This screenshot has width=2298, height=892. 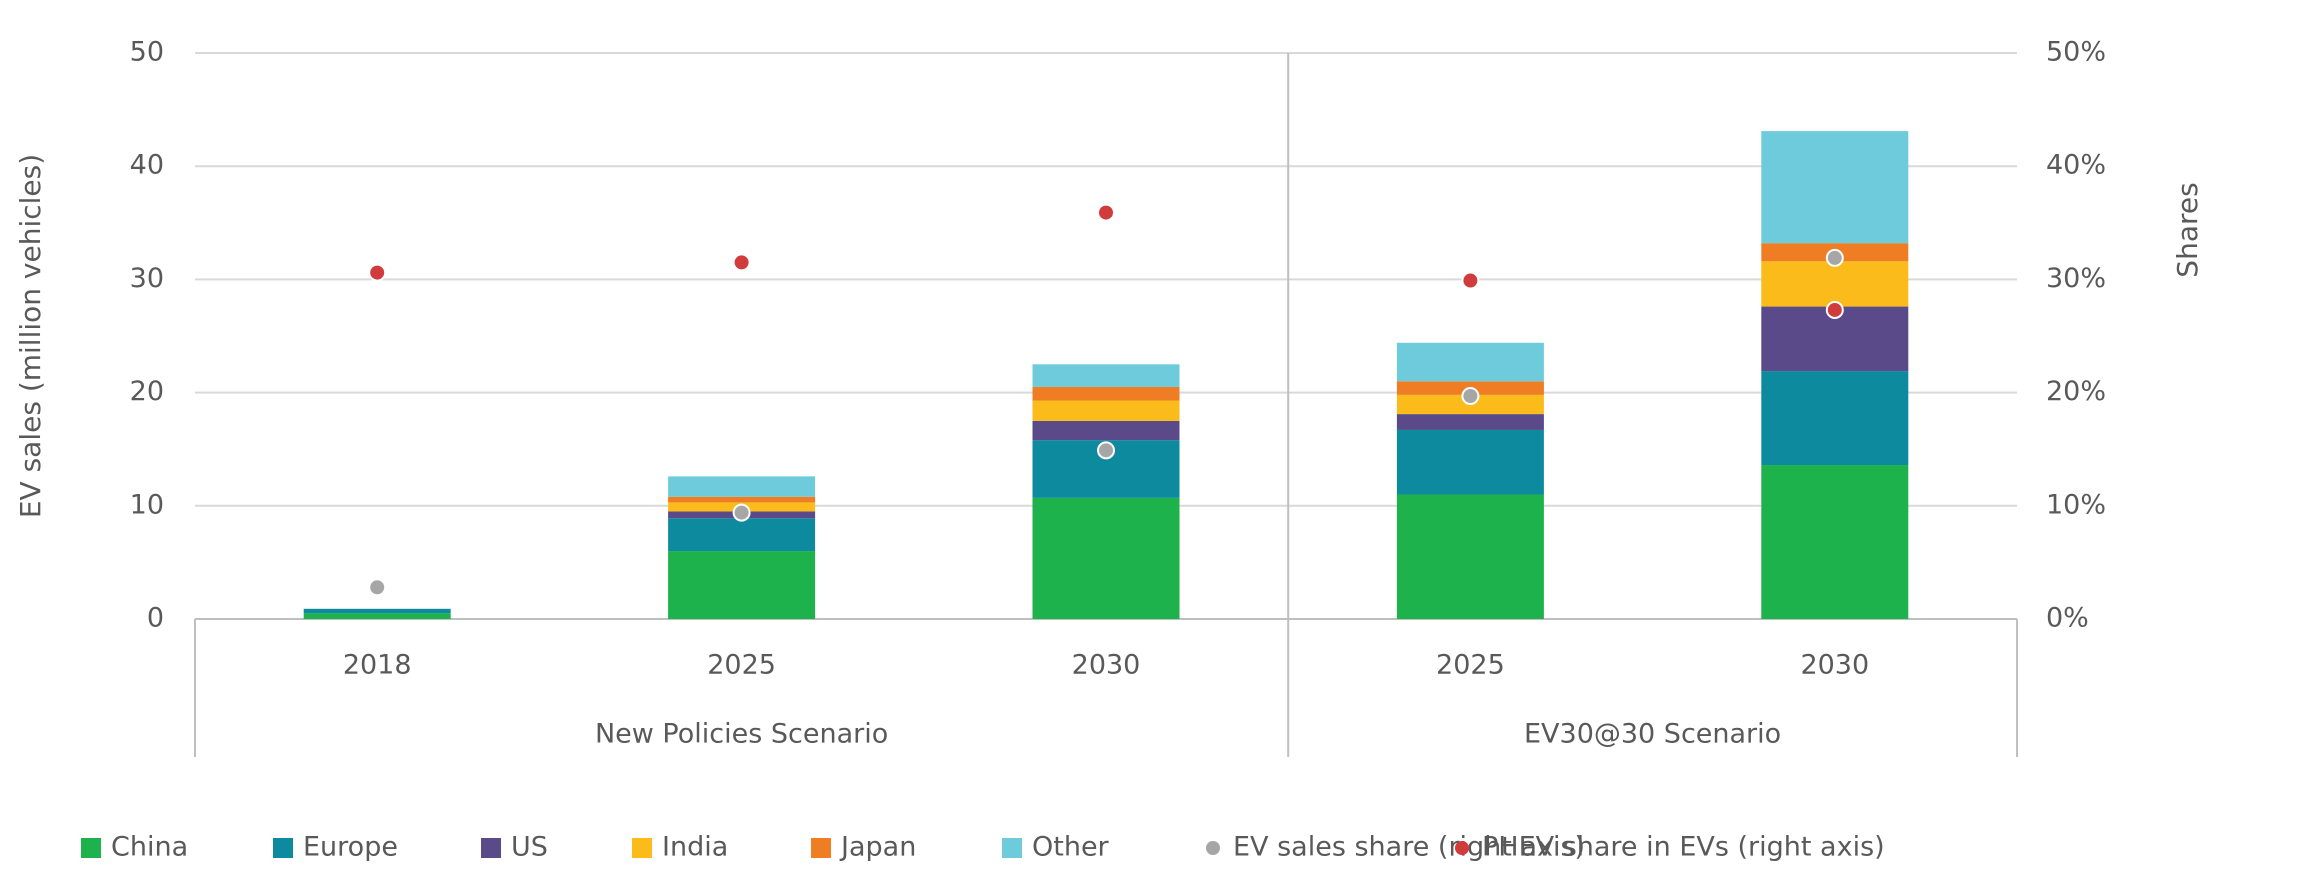 What do you see at coordinates (1409, 847) in the screenshot?
I see `legend-label: EV sales share (right axis)` at bounding box center [1409, 847].